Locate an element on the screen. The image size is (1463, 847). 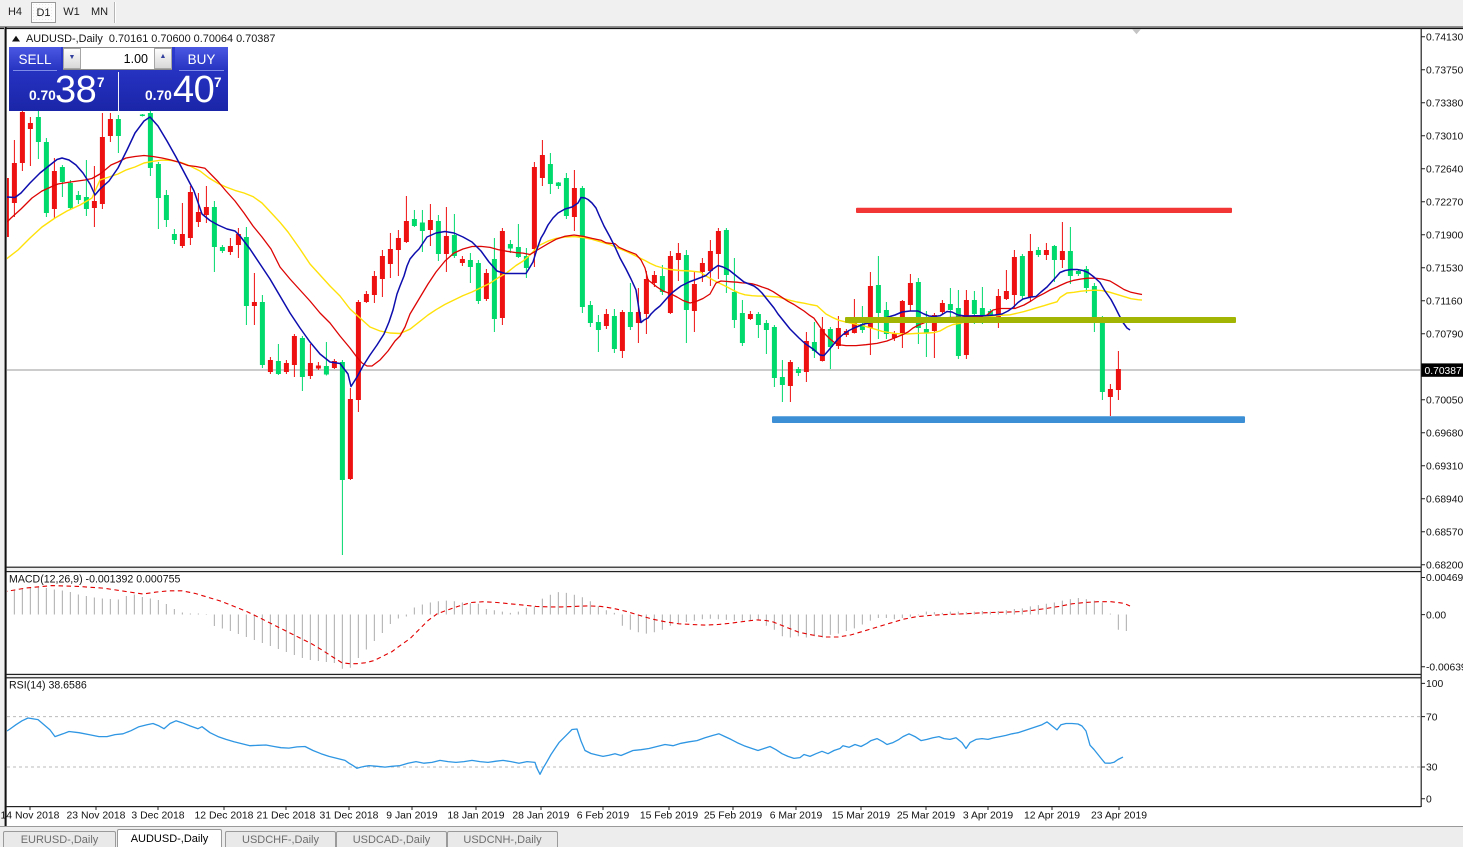
svg-text: 31 Dec 2018 is located at coordinates (349, 816).